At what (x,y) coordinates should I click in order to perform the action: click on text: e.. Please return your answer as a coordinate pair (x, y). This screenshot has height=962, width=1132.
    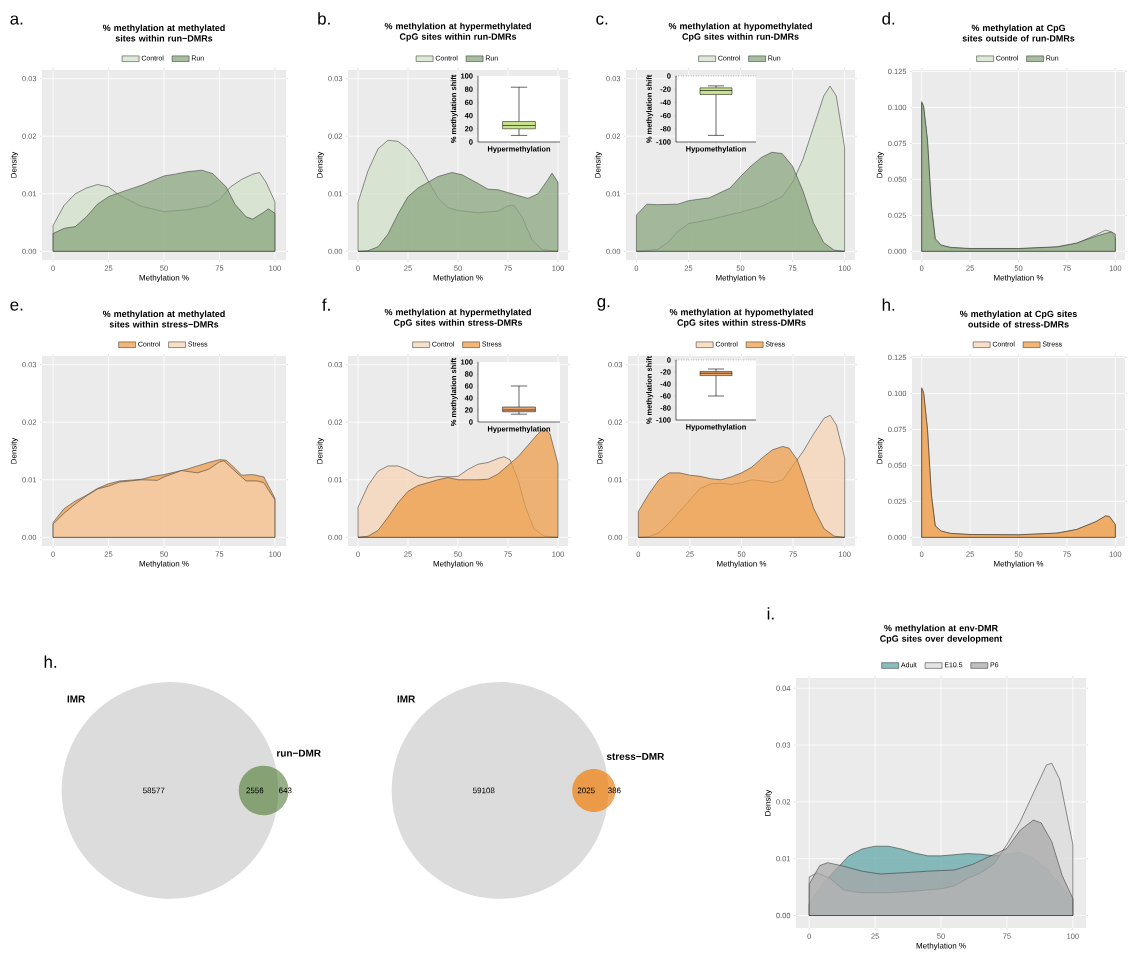
    Looking at the image, I should click on (16, 306).